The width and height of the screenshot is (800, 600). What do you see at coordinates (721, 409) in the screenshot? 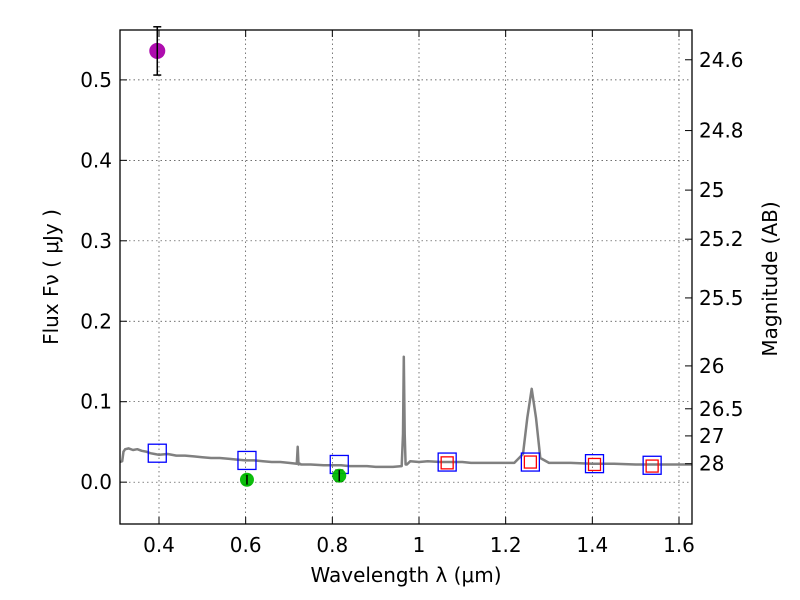
I see `mag-tick-label: 26.5` at bounding box center [721, 409].